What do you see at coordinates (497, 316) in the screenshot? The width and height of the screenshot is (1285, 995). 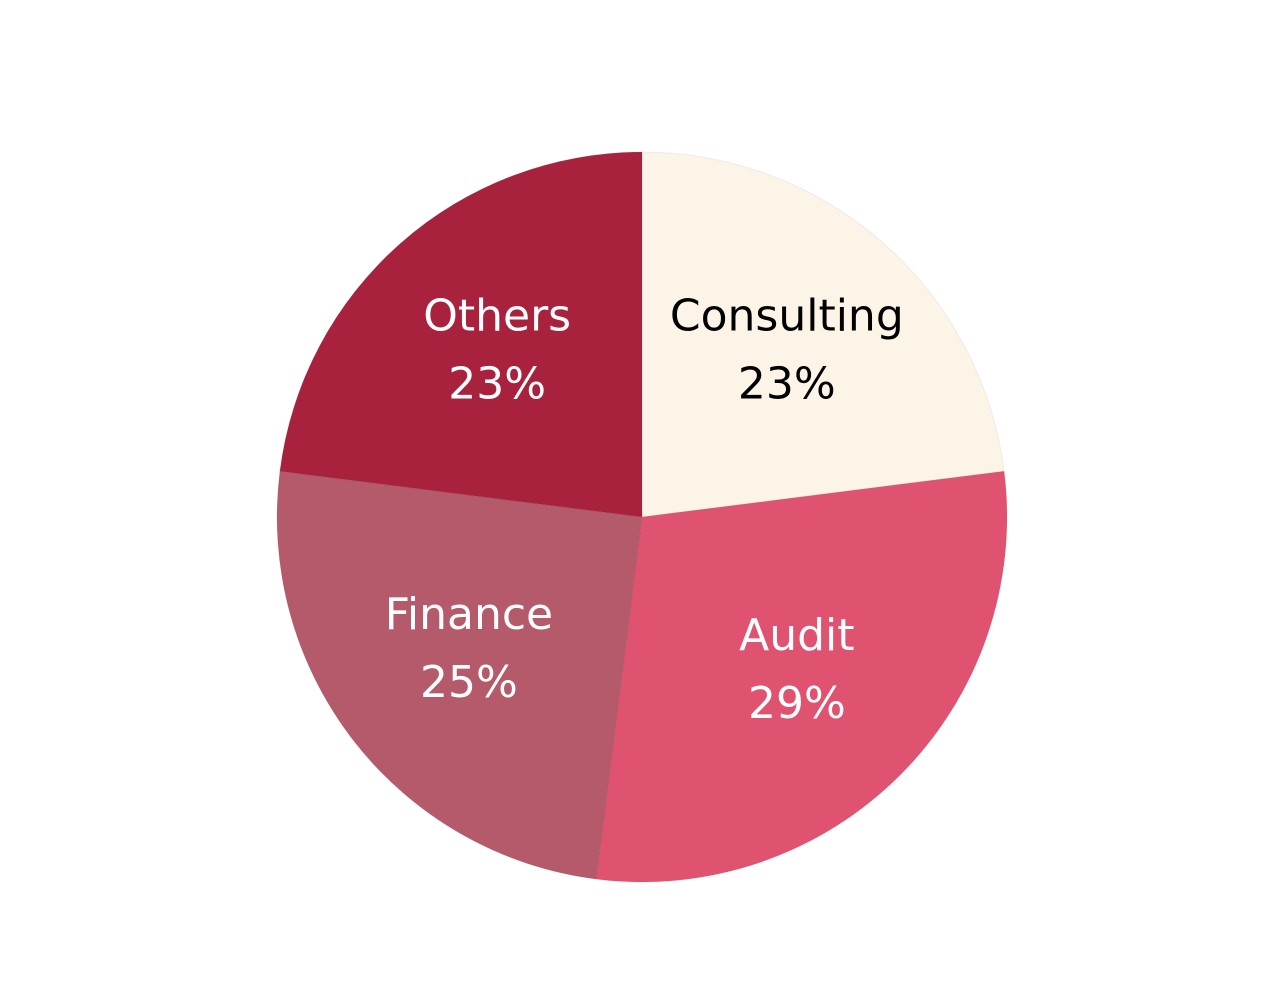 I see `slice-label: Others` at bounding box center [497, 316].